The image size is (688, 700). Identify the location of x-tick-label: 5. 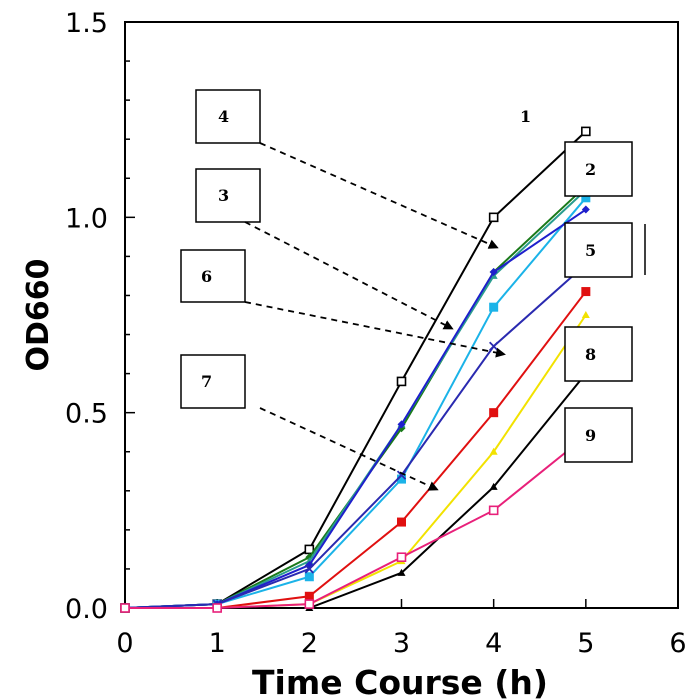
(585, 643).